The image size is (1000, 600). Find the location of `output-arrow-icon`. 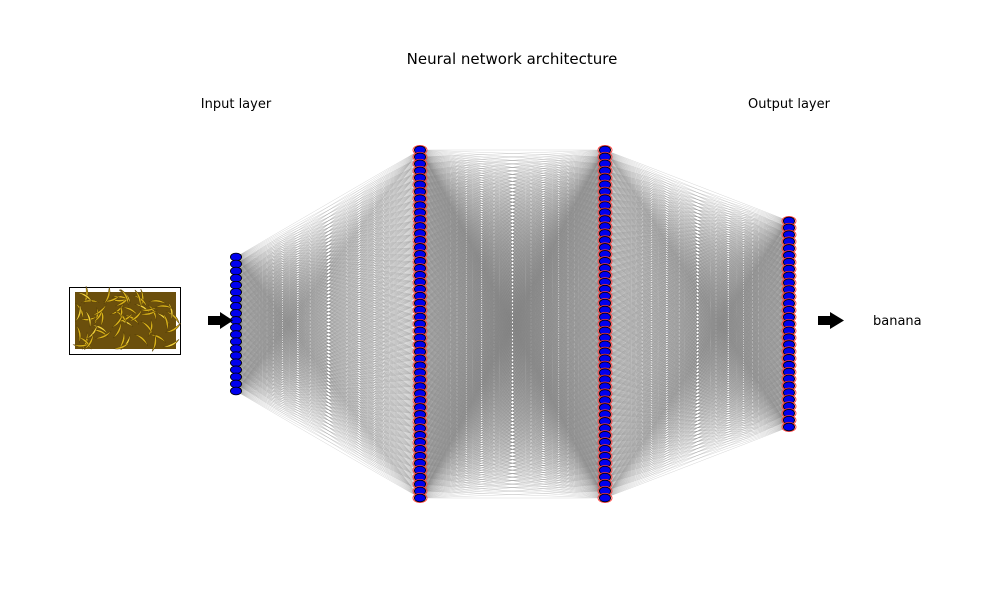

output-arrow-icon is located at coordinates (831, 320).